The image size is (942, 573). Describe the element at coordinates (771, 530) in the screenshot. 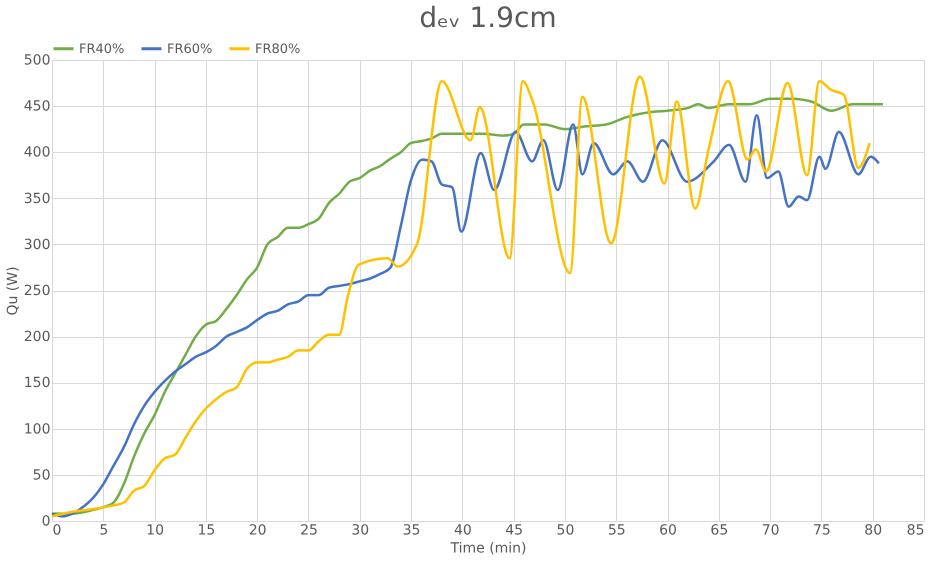

I see `x-tick-label: 70` at that location.